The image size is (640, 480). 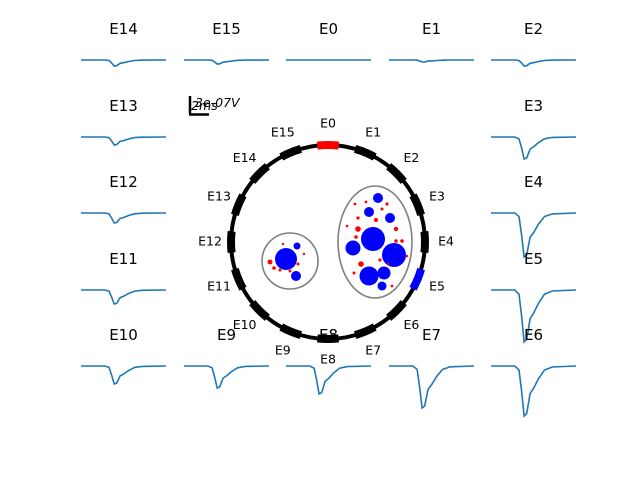 What do you see at coordinates (123, 106) in the screenshot?
I see `panel-title: E13` at bounding box center [123, 106].